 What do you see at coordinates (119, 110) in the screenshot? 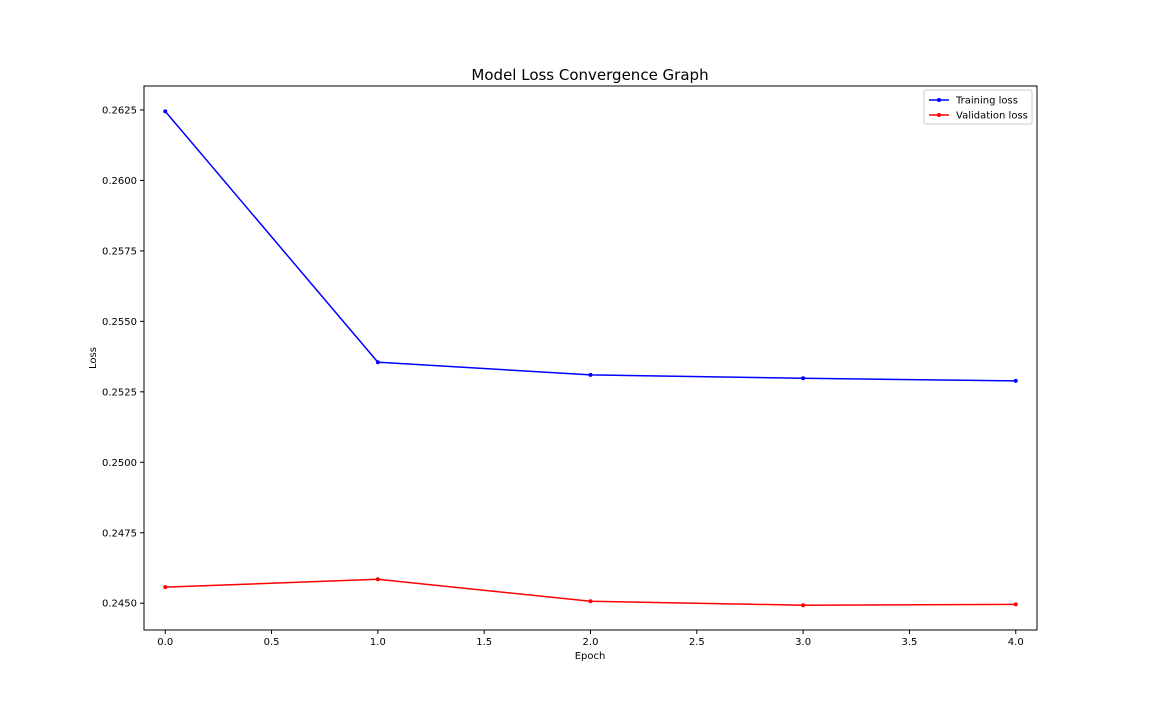
I see `y-tick-label: 0.2625` at bounding box center [119, 110].